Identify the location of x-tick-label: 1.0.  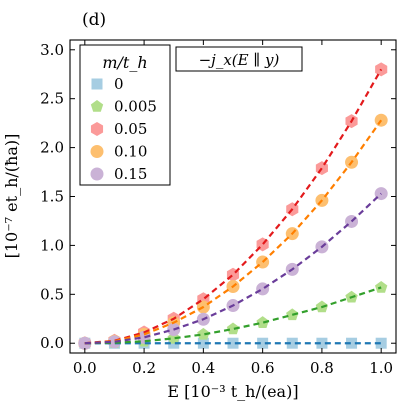
(381, 368).